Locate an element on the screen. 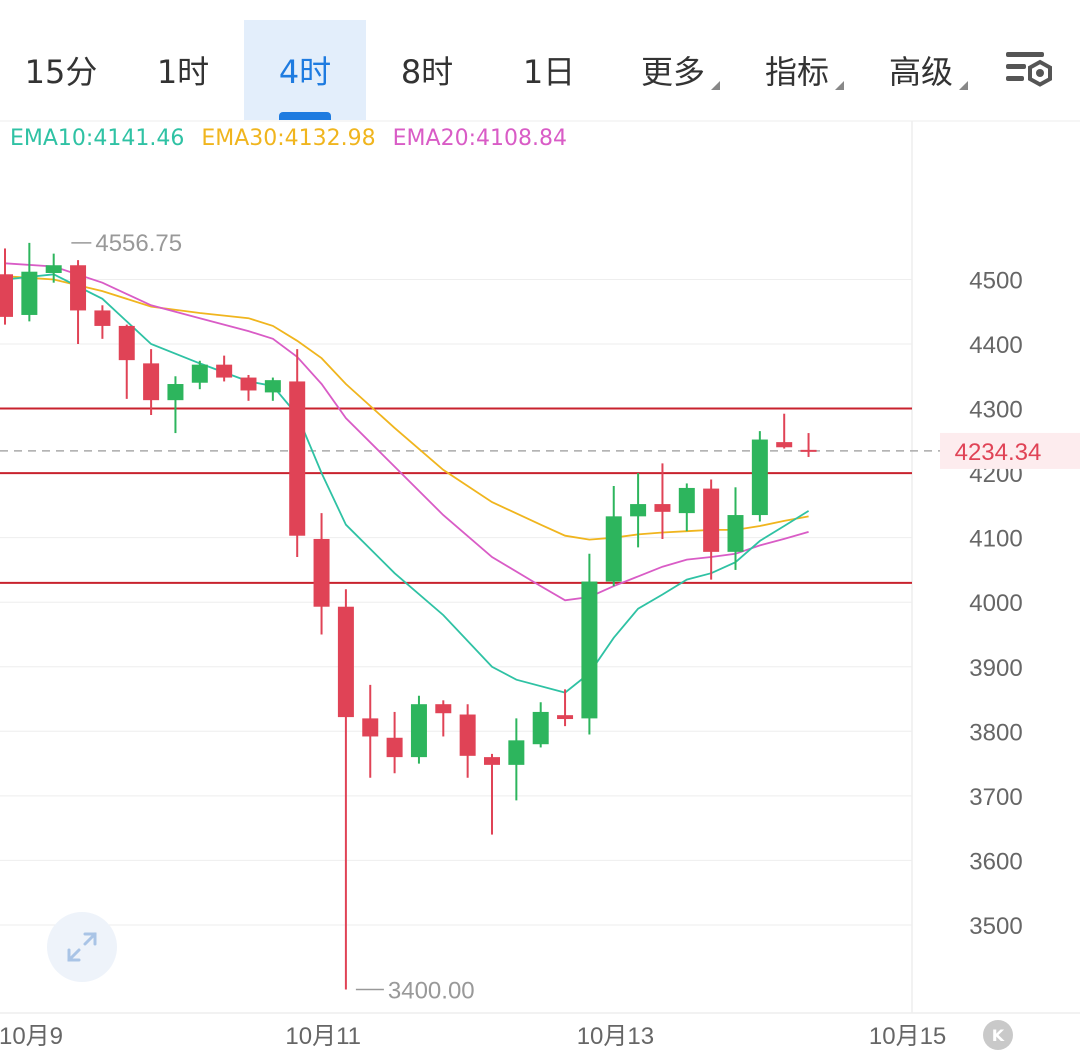 The width and height of the screenshot is (1080, 1053). tab-label: 4时 is located at coordinates (305, 72).